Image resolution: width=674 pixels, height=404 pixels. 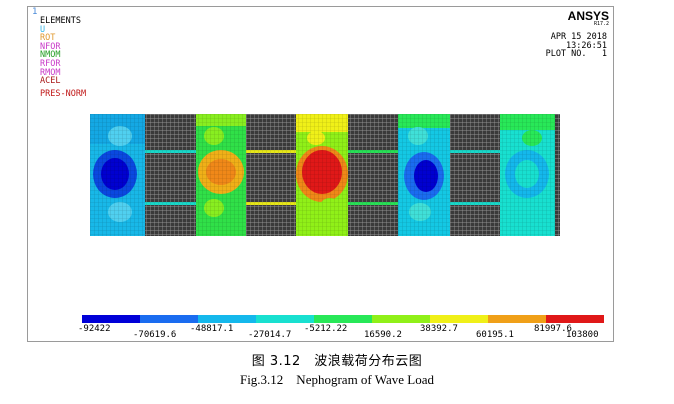 I want to click on tick-label-9: 103800, so click(x=582, y=335).